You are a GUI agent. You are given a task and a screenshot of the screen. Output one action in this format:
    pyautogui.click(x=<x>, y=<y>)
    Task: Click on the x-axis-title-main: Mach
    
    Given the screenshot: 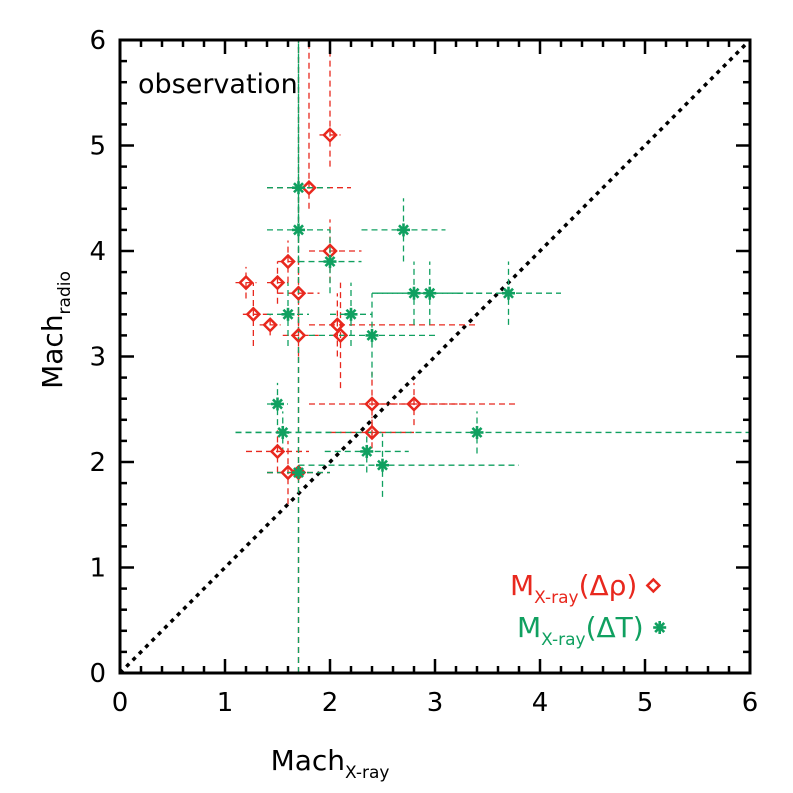 What is the action you would take?
    pyautogui.click(x=308, y=760)
    